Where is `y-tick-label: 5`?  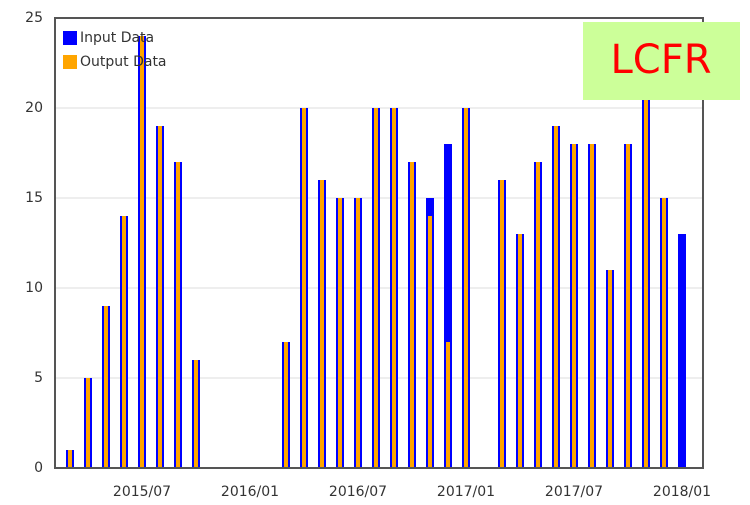
y-tick-label: 5 is located at coordinates (38, 378).